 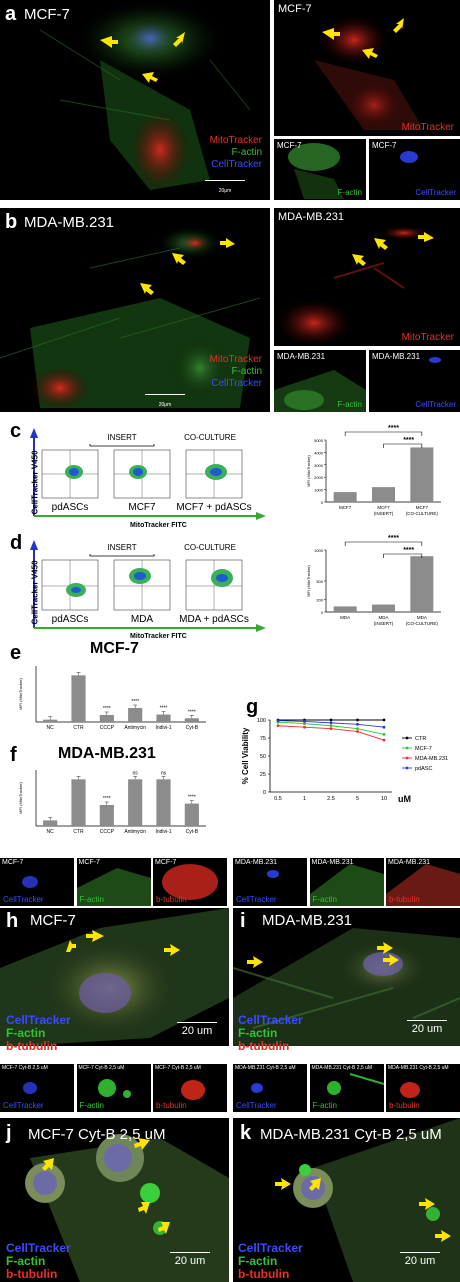 I want to click on panel-a-sub1-title: MCF-7, so click(x=289, y=145).